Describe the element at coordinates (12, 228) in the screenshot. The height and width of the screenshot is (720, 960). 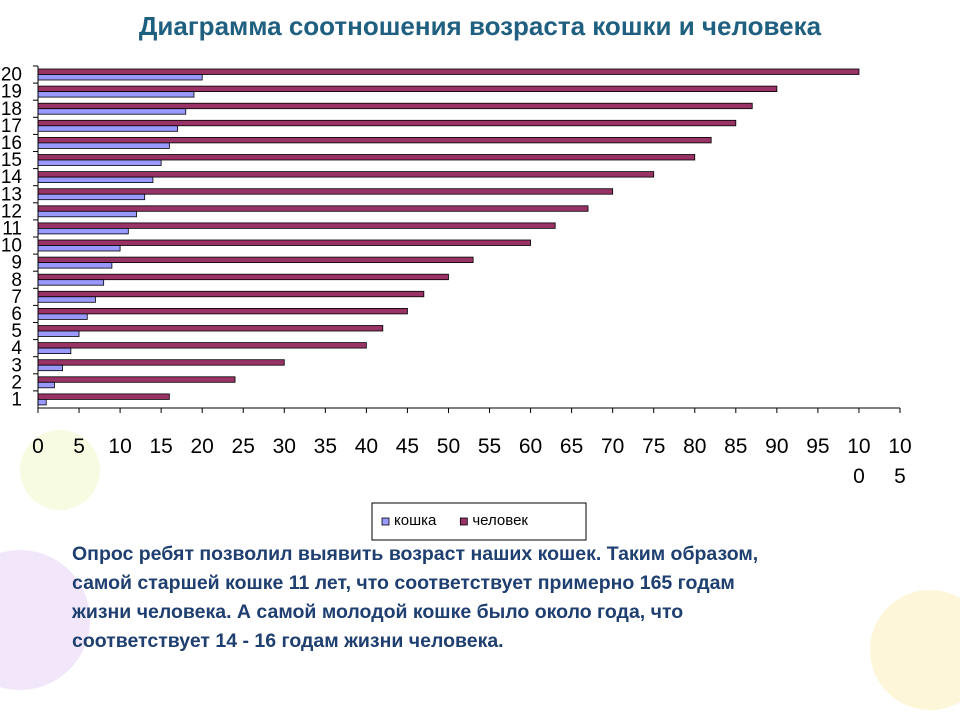
I see `y-tick-label: 11` at that location.